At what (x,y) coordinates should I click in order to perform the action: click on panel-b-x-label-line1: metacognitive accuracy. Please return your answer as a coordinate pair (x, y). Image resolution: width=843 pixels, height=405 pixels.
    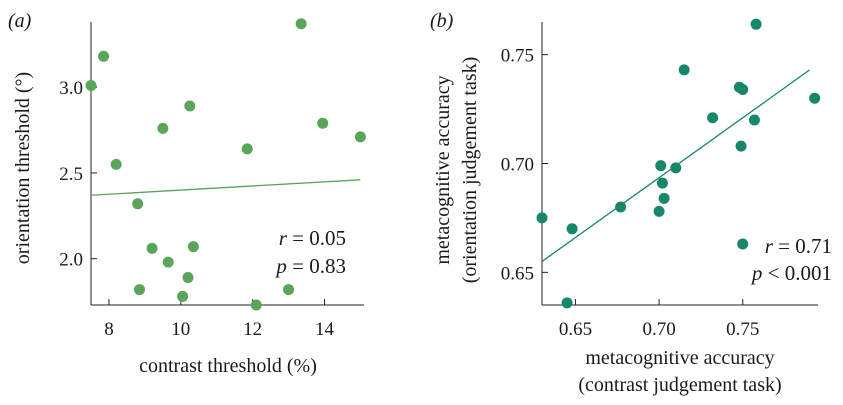
    Looking at the image, I should click on (679, 358).